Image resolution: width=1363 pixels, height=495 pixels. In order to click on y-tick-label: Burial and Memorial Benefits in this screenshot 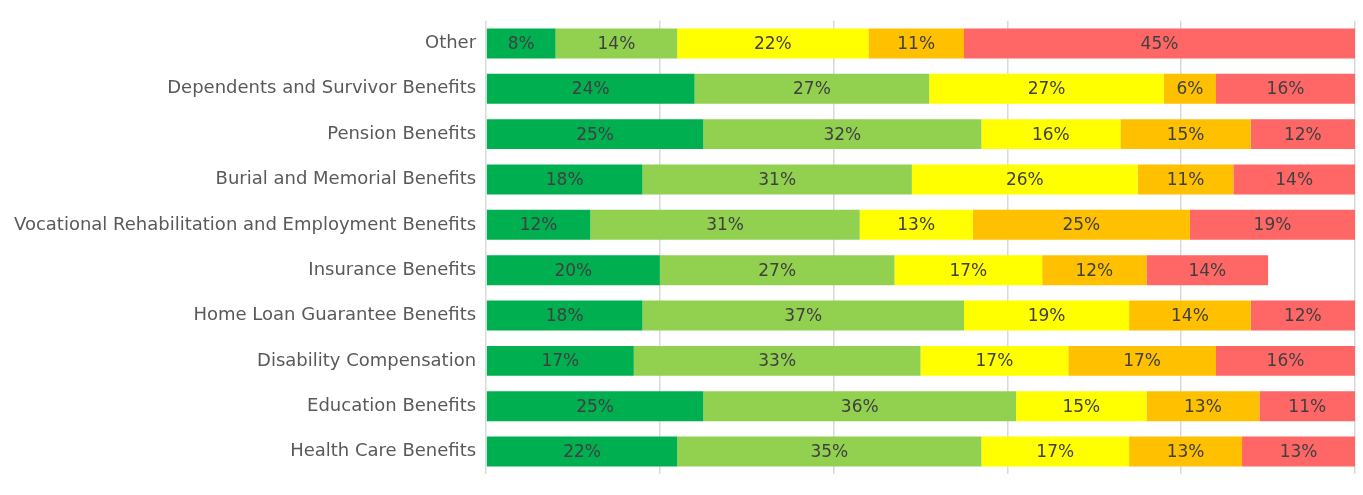, I will do `click(346, 178)`.